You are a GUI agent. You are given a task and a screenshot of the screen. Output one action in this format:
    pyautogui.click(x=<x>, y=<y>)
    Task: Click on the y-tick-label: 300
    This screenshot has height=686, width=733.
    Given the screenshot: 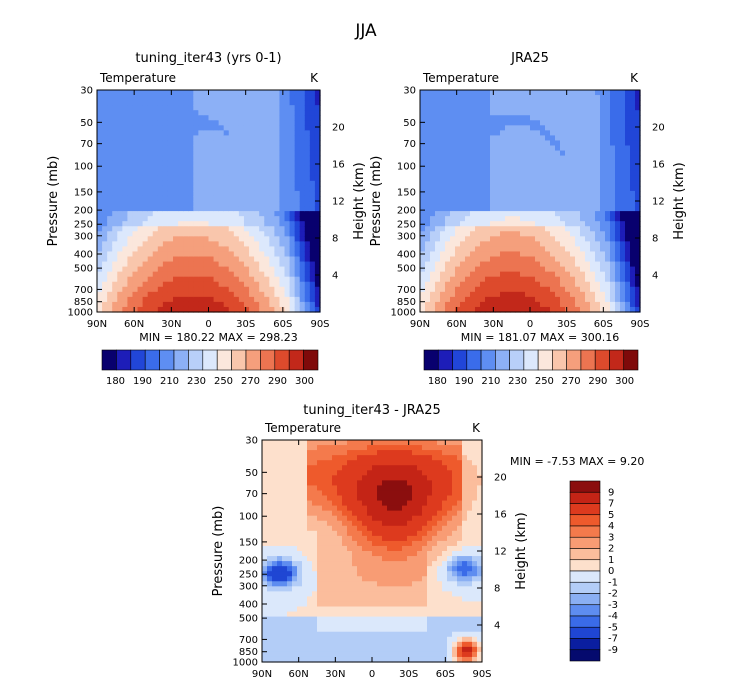 What is the action you would take?
    pyautogui.click(x=406, y=236)
    